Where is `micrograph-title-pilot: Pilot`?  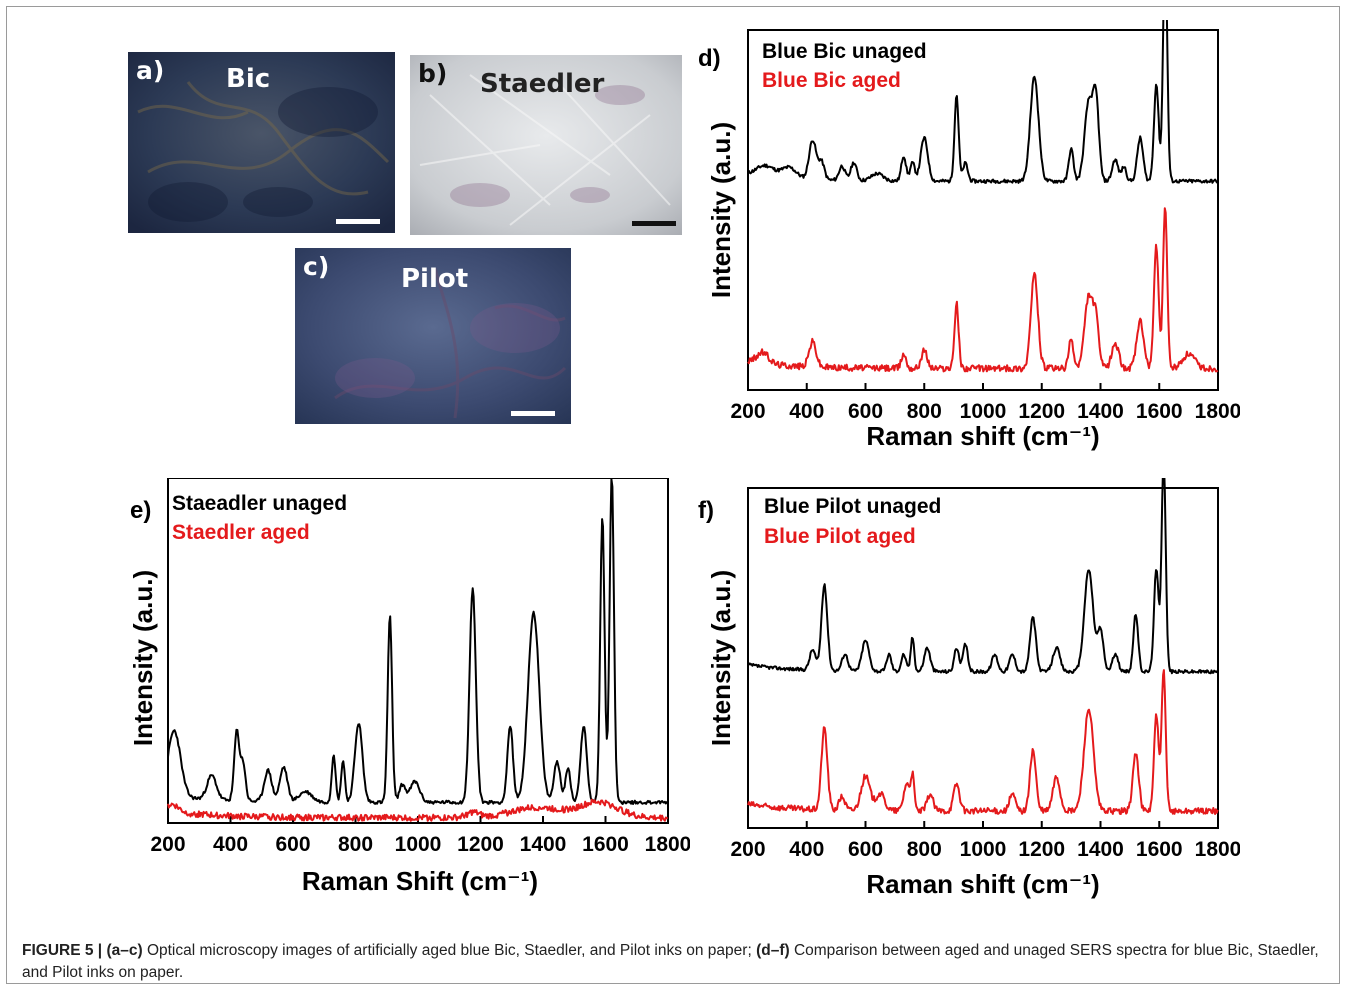 micrograph-title-pilot: Pilot is located at coordinates (435, 279).